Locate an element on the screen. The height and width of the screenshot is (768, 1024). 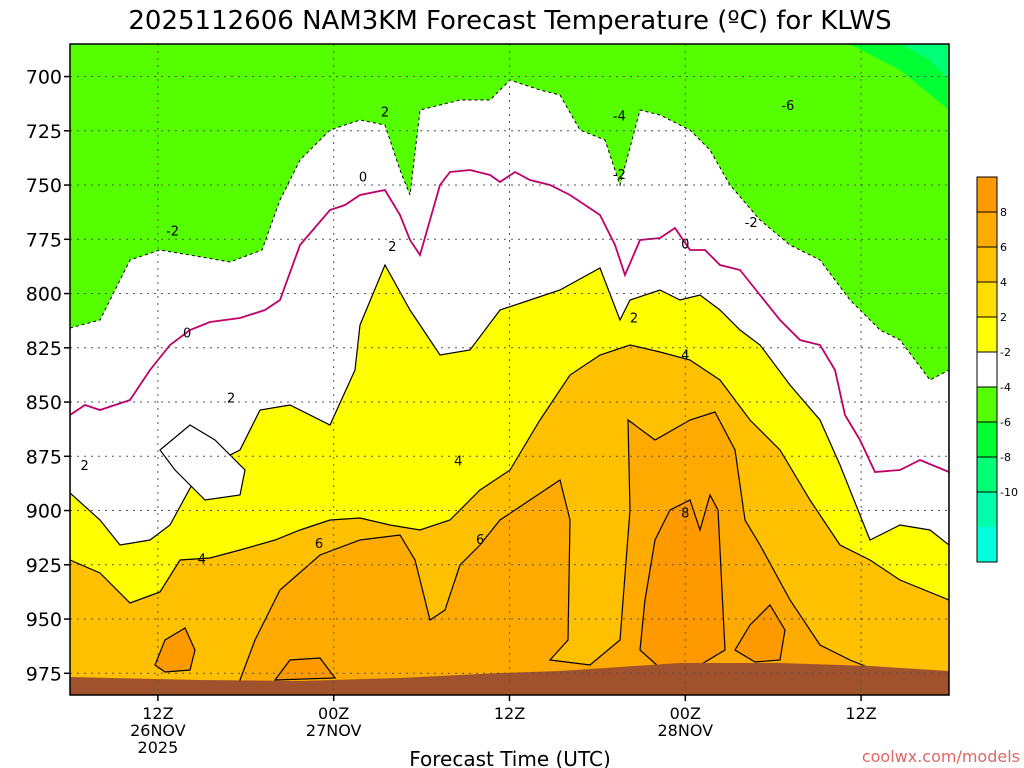
band-6-8-sfc is located at coordinates (305, 669).